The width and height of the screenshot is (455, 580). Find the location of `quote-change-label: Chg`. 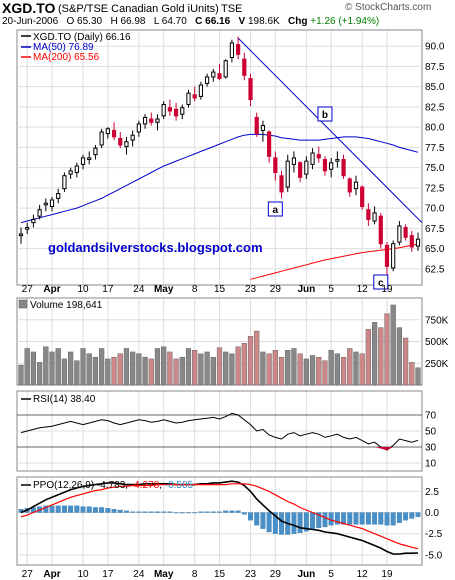

quote-change-label: Chg is located at coordinates (298, 21).